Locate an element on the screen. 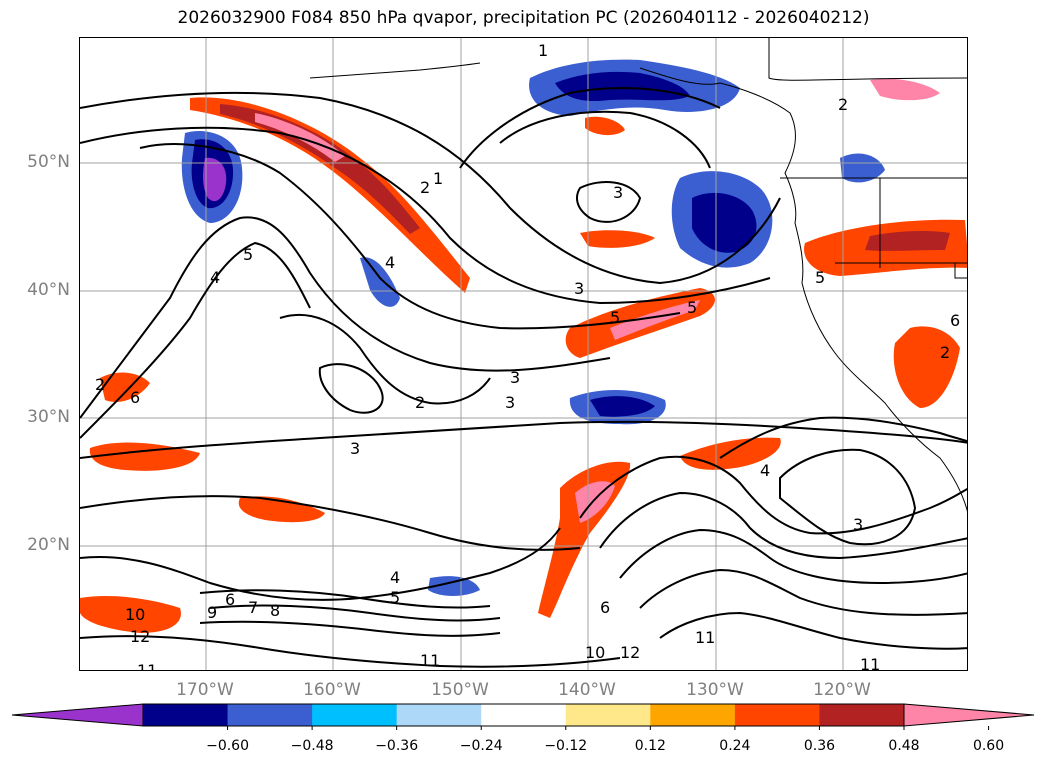 The image size is (1047, 765). colorbar-extend-min is located at coordinates (77, 715).